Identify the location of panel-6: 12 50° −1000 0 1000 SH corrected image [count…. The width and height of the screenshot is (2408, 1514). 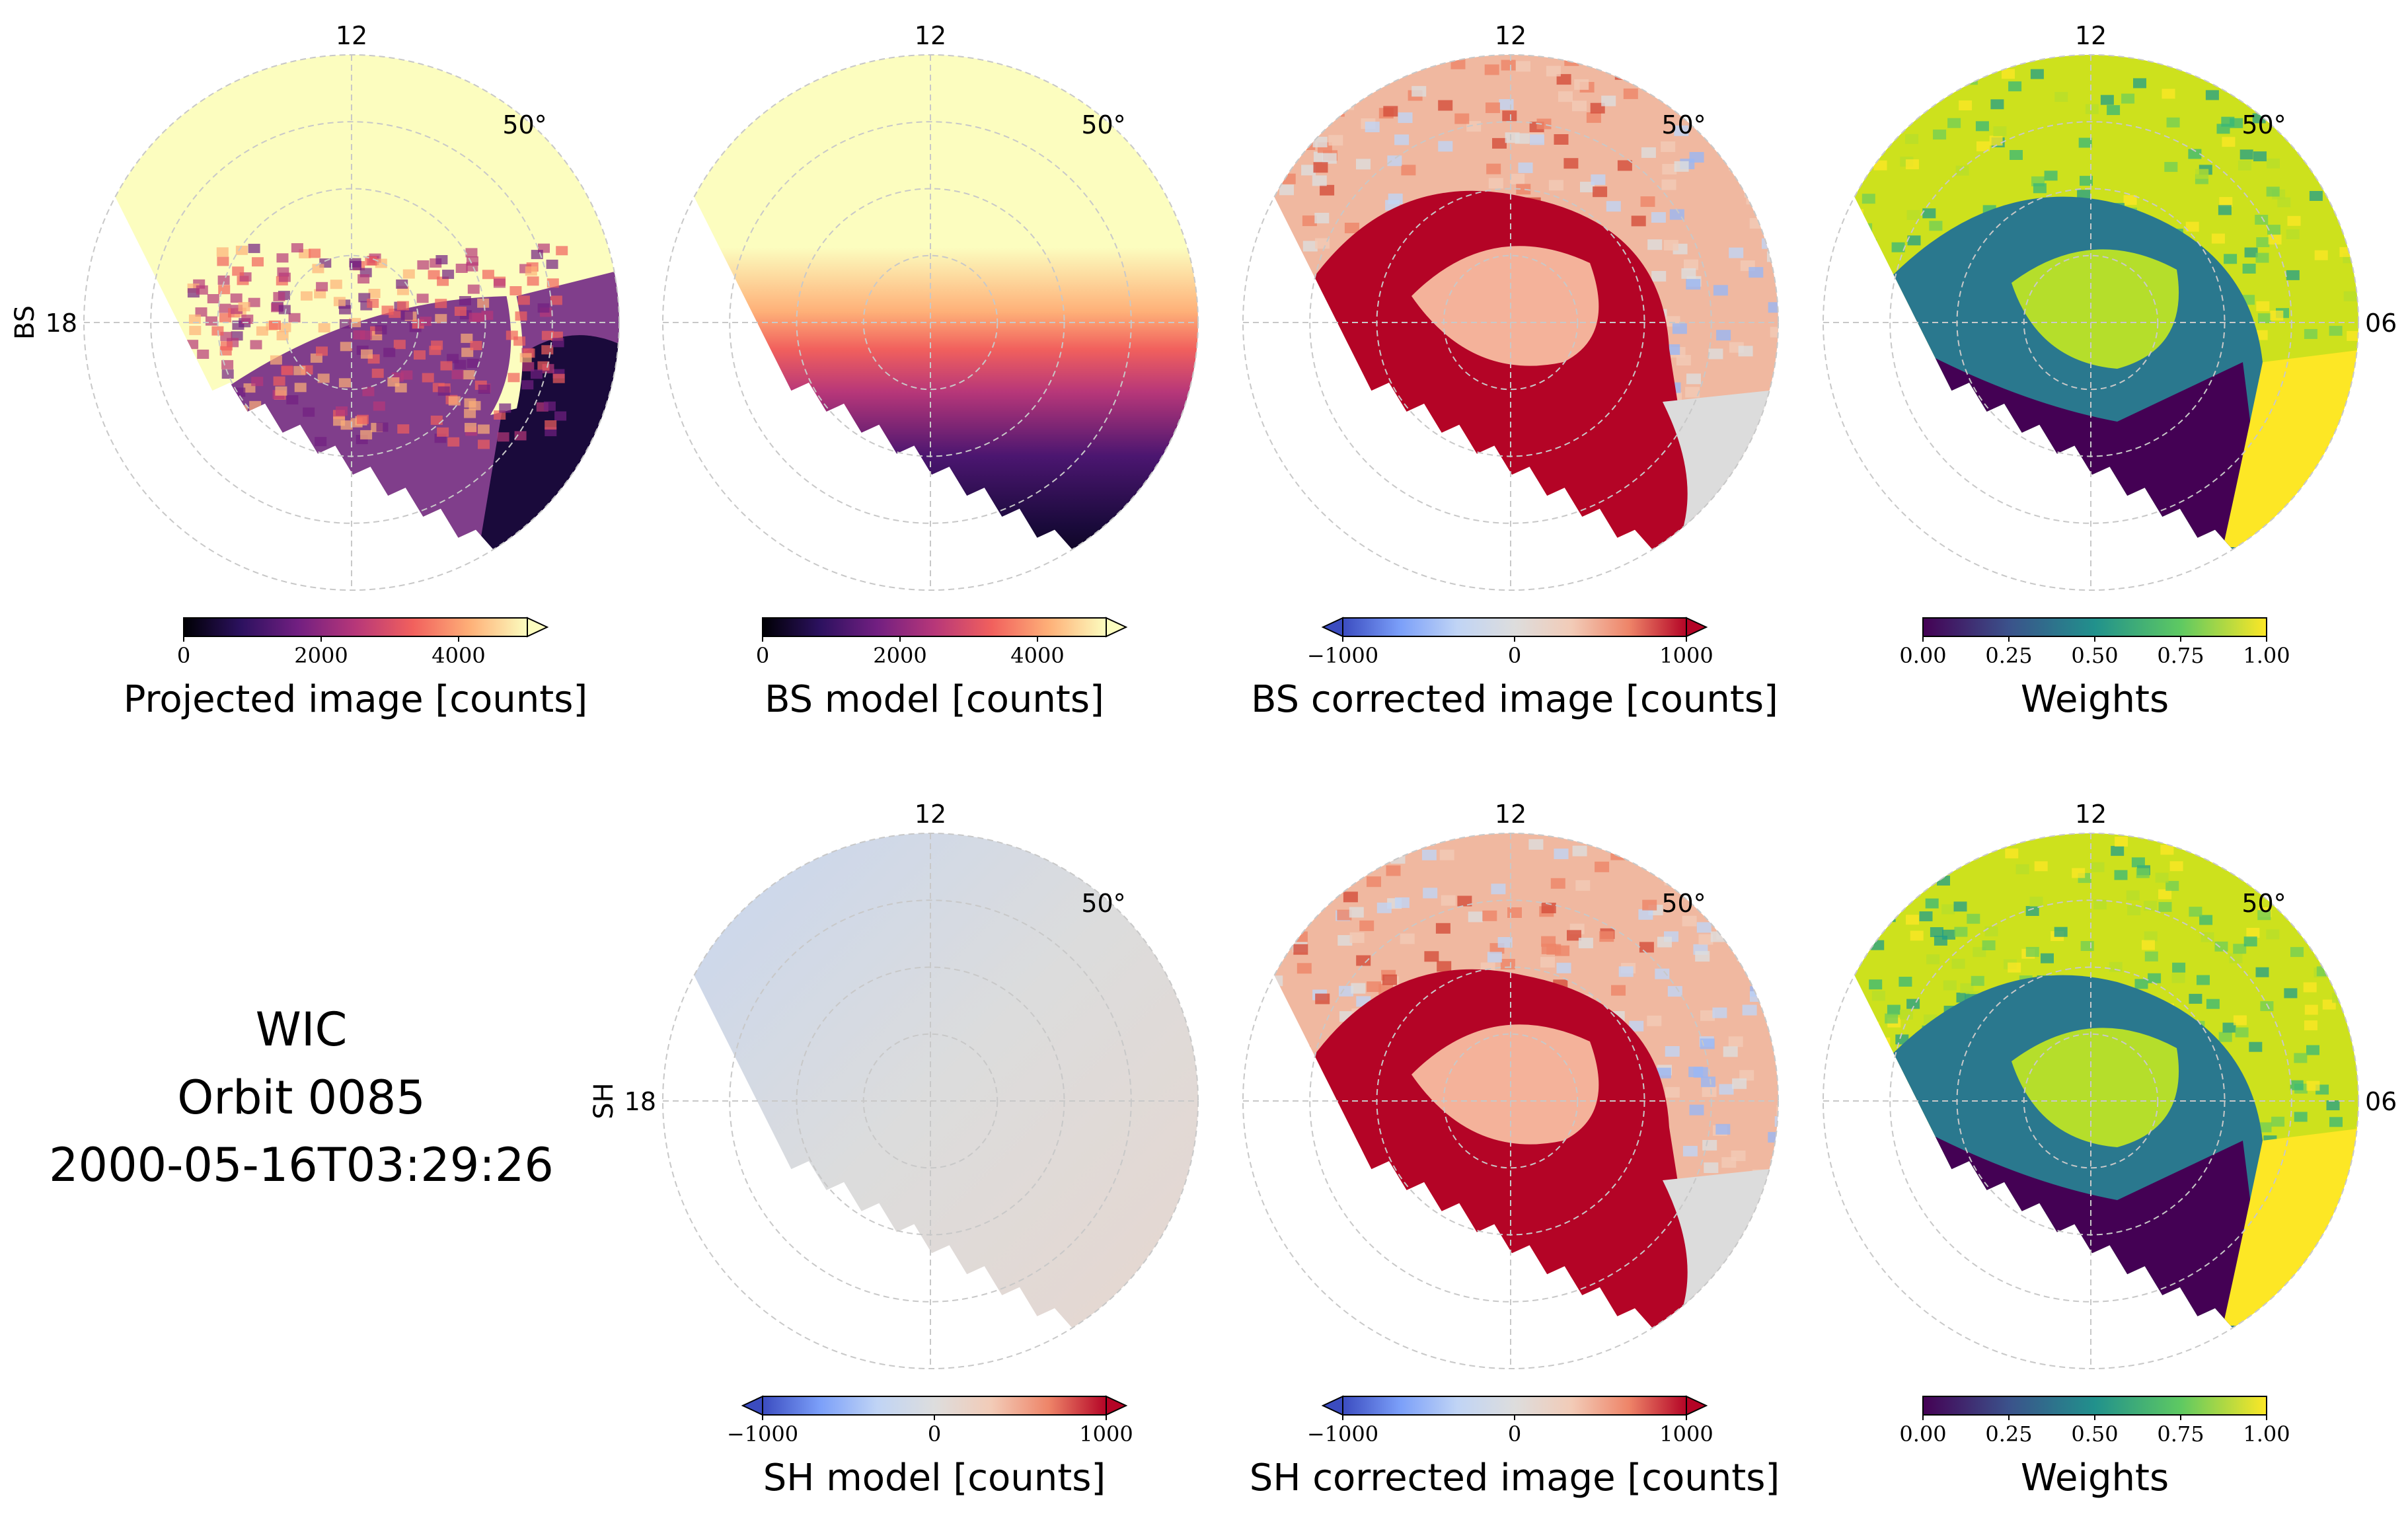
(1511, 1149).